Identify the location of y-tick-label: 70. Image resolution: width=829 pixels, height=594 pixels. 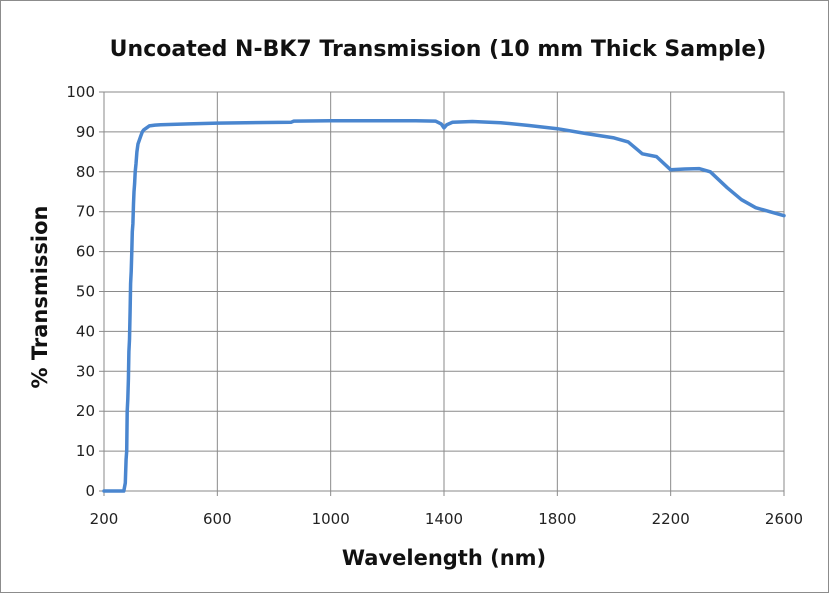
(85, 212).